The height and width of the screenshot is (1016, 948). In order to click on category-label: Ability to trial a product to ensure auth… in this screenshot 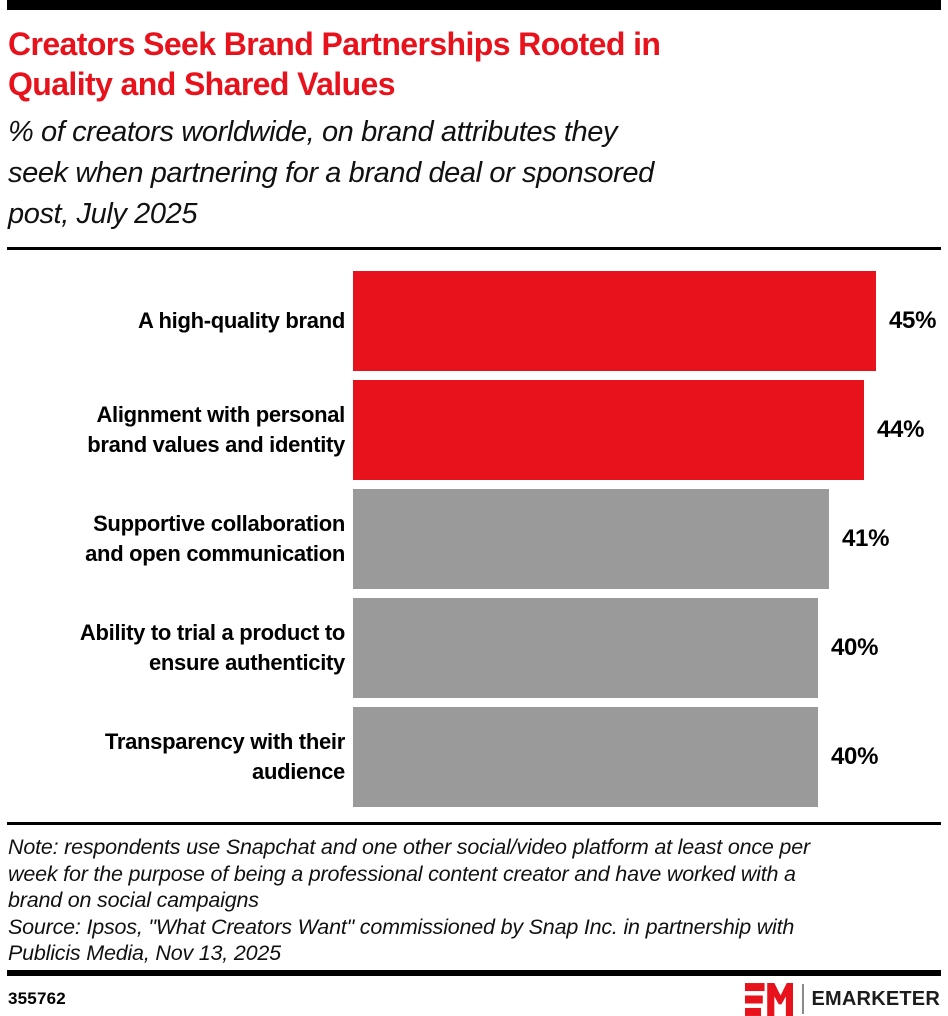, I will do `click(212, 647)`.